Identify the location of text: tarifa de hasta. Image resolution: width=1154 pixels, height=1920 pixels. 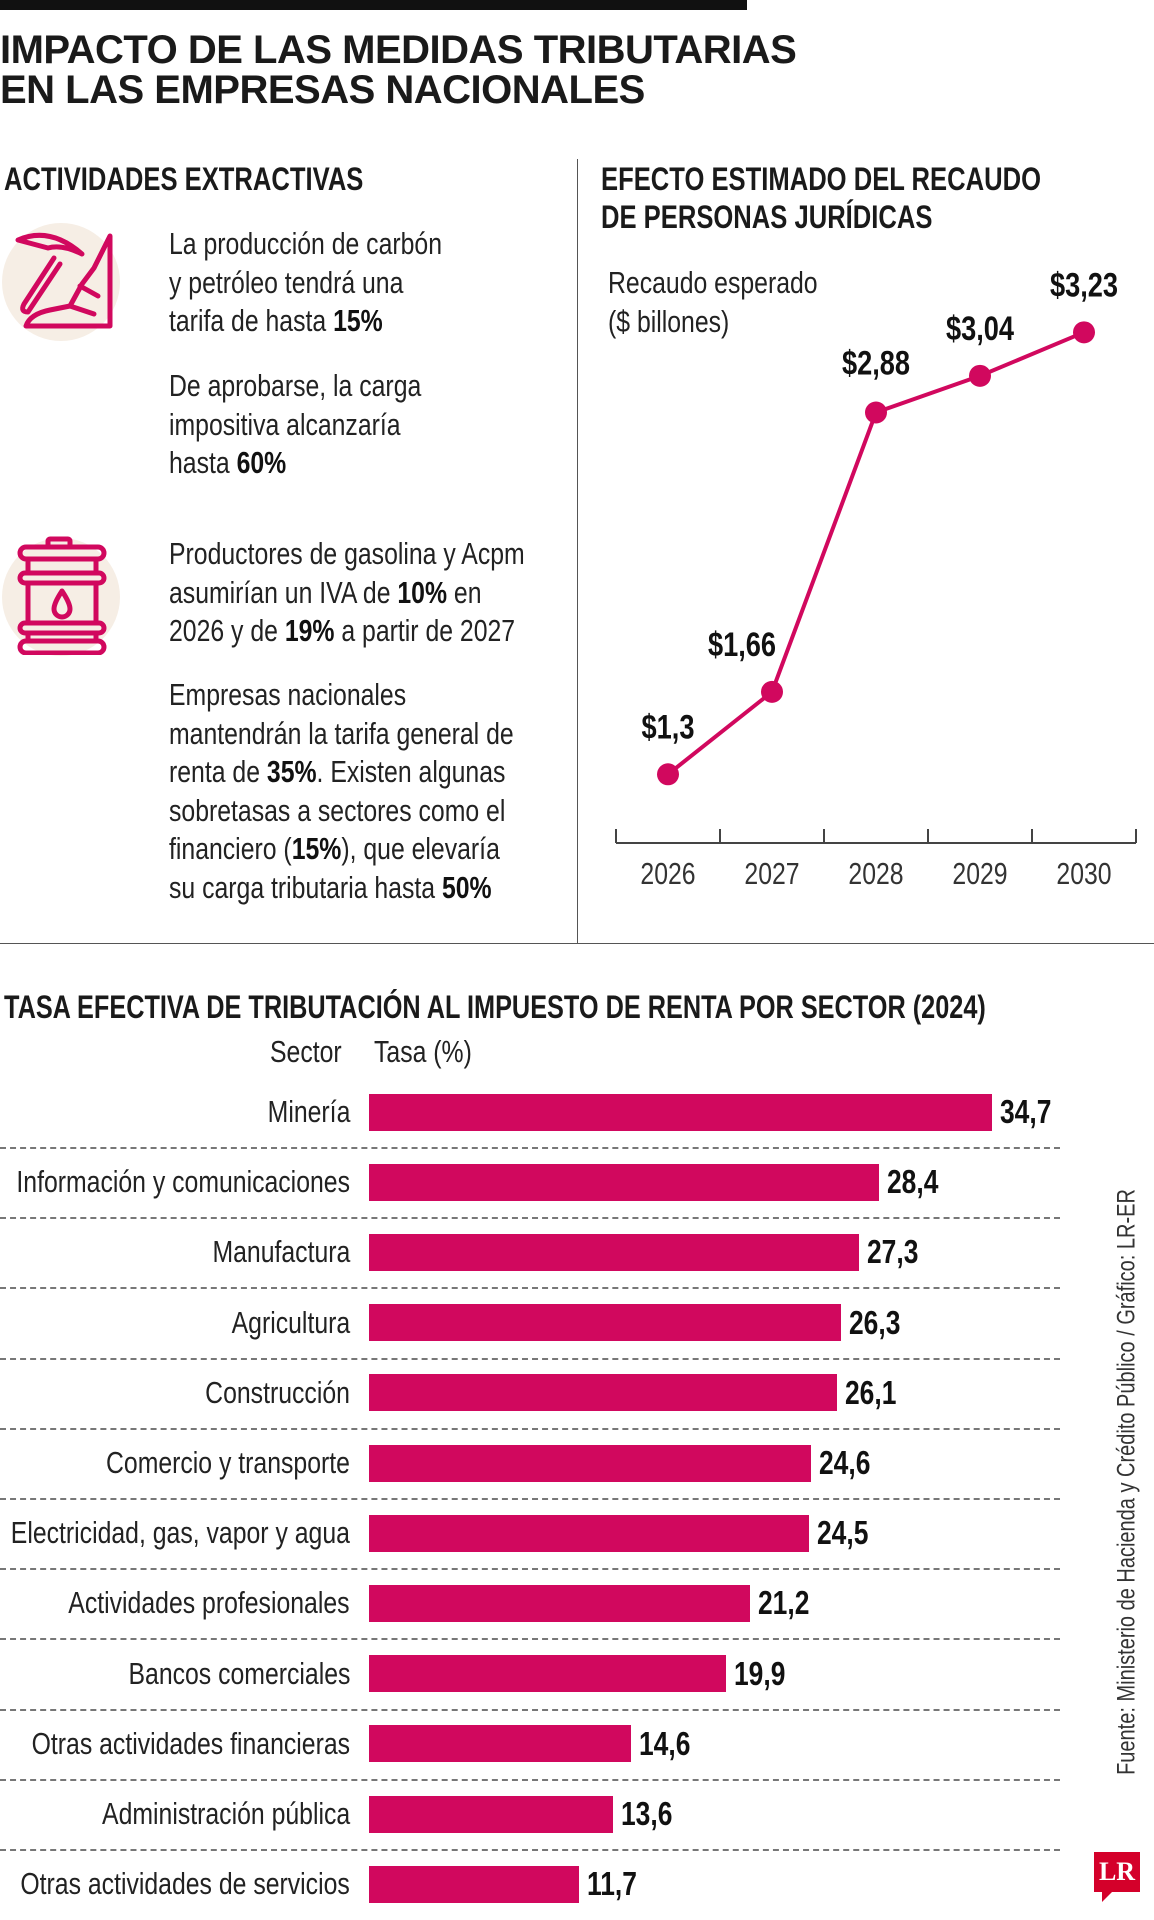
(251, 321).